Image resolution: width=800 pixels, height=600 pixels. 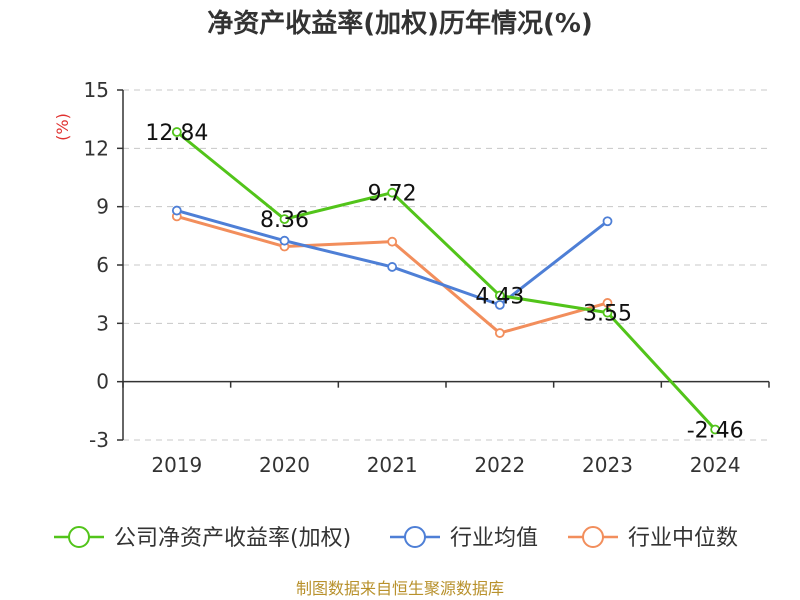 I want to click on y-tick-label: 12, so click(x=96, y=148).